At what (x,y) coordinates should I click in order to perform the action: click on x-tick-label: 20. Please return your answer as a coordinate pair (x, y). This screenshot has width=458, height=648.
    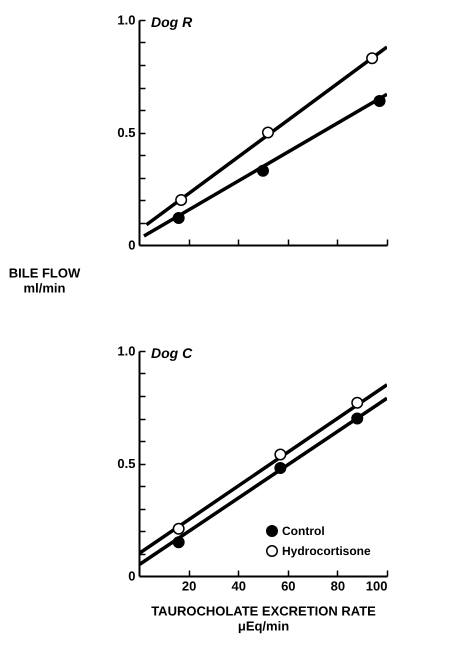
    Looking at the image, I should click on (189, 586).